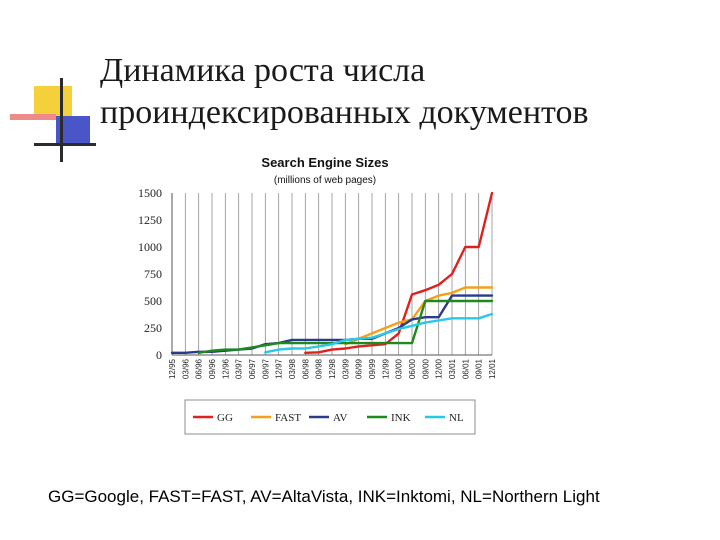  What do you see at coordinates (492, 368) in the screenshot?
I see `x-tick-label: 12/01` at bounding box center [492, 368].